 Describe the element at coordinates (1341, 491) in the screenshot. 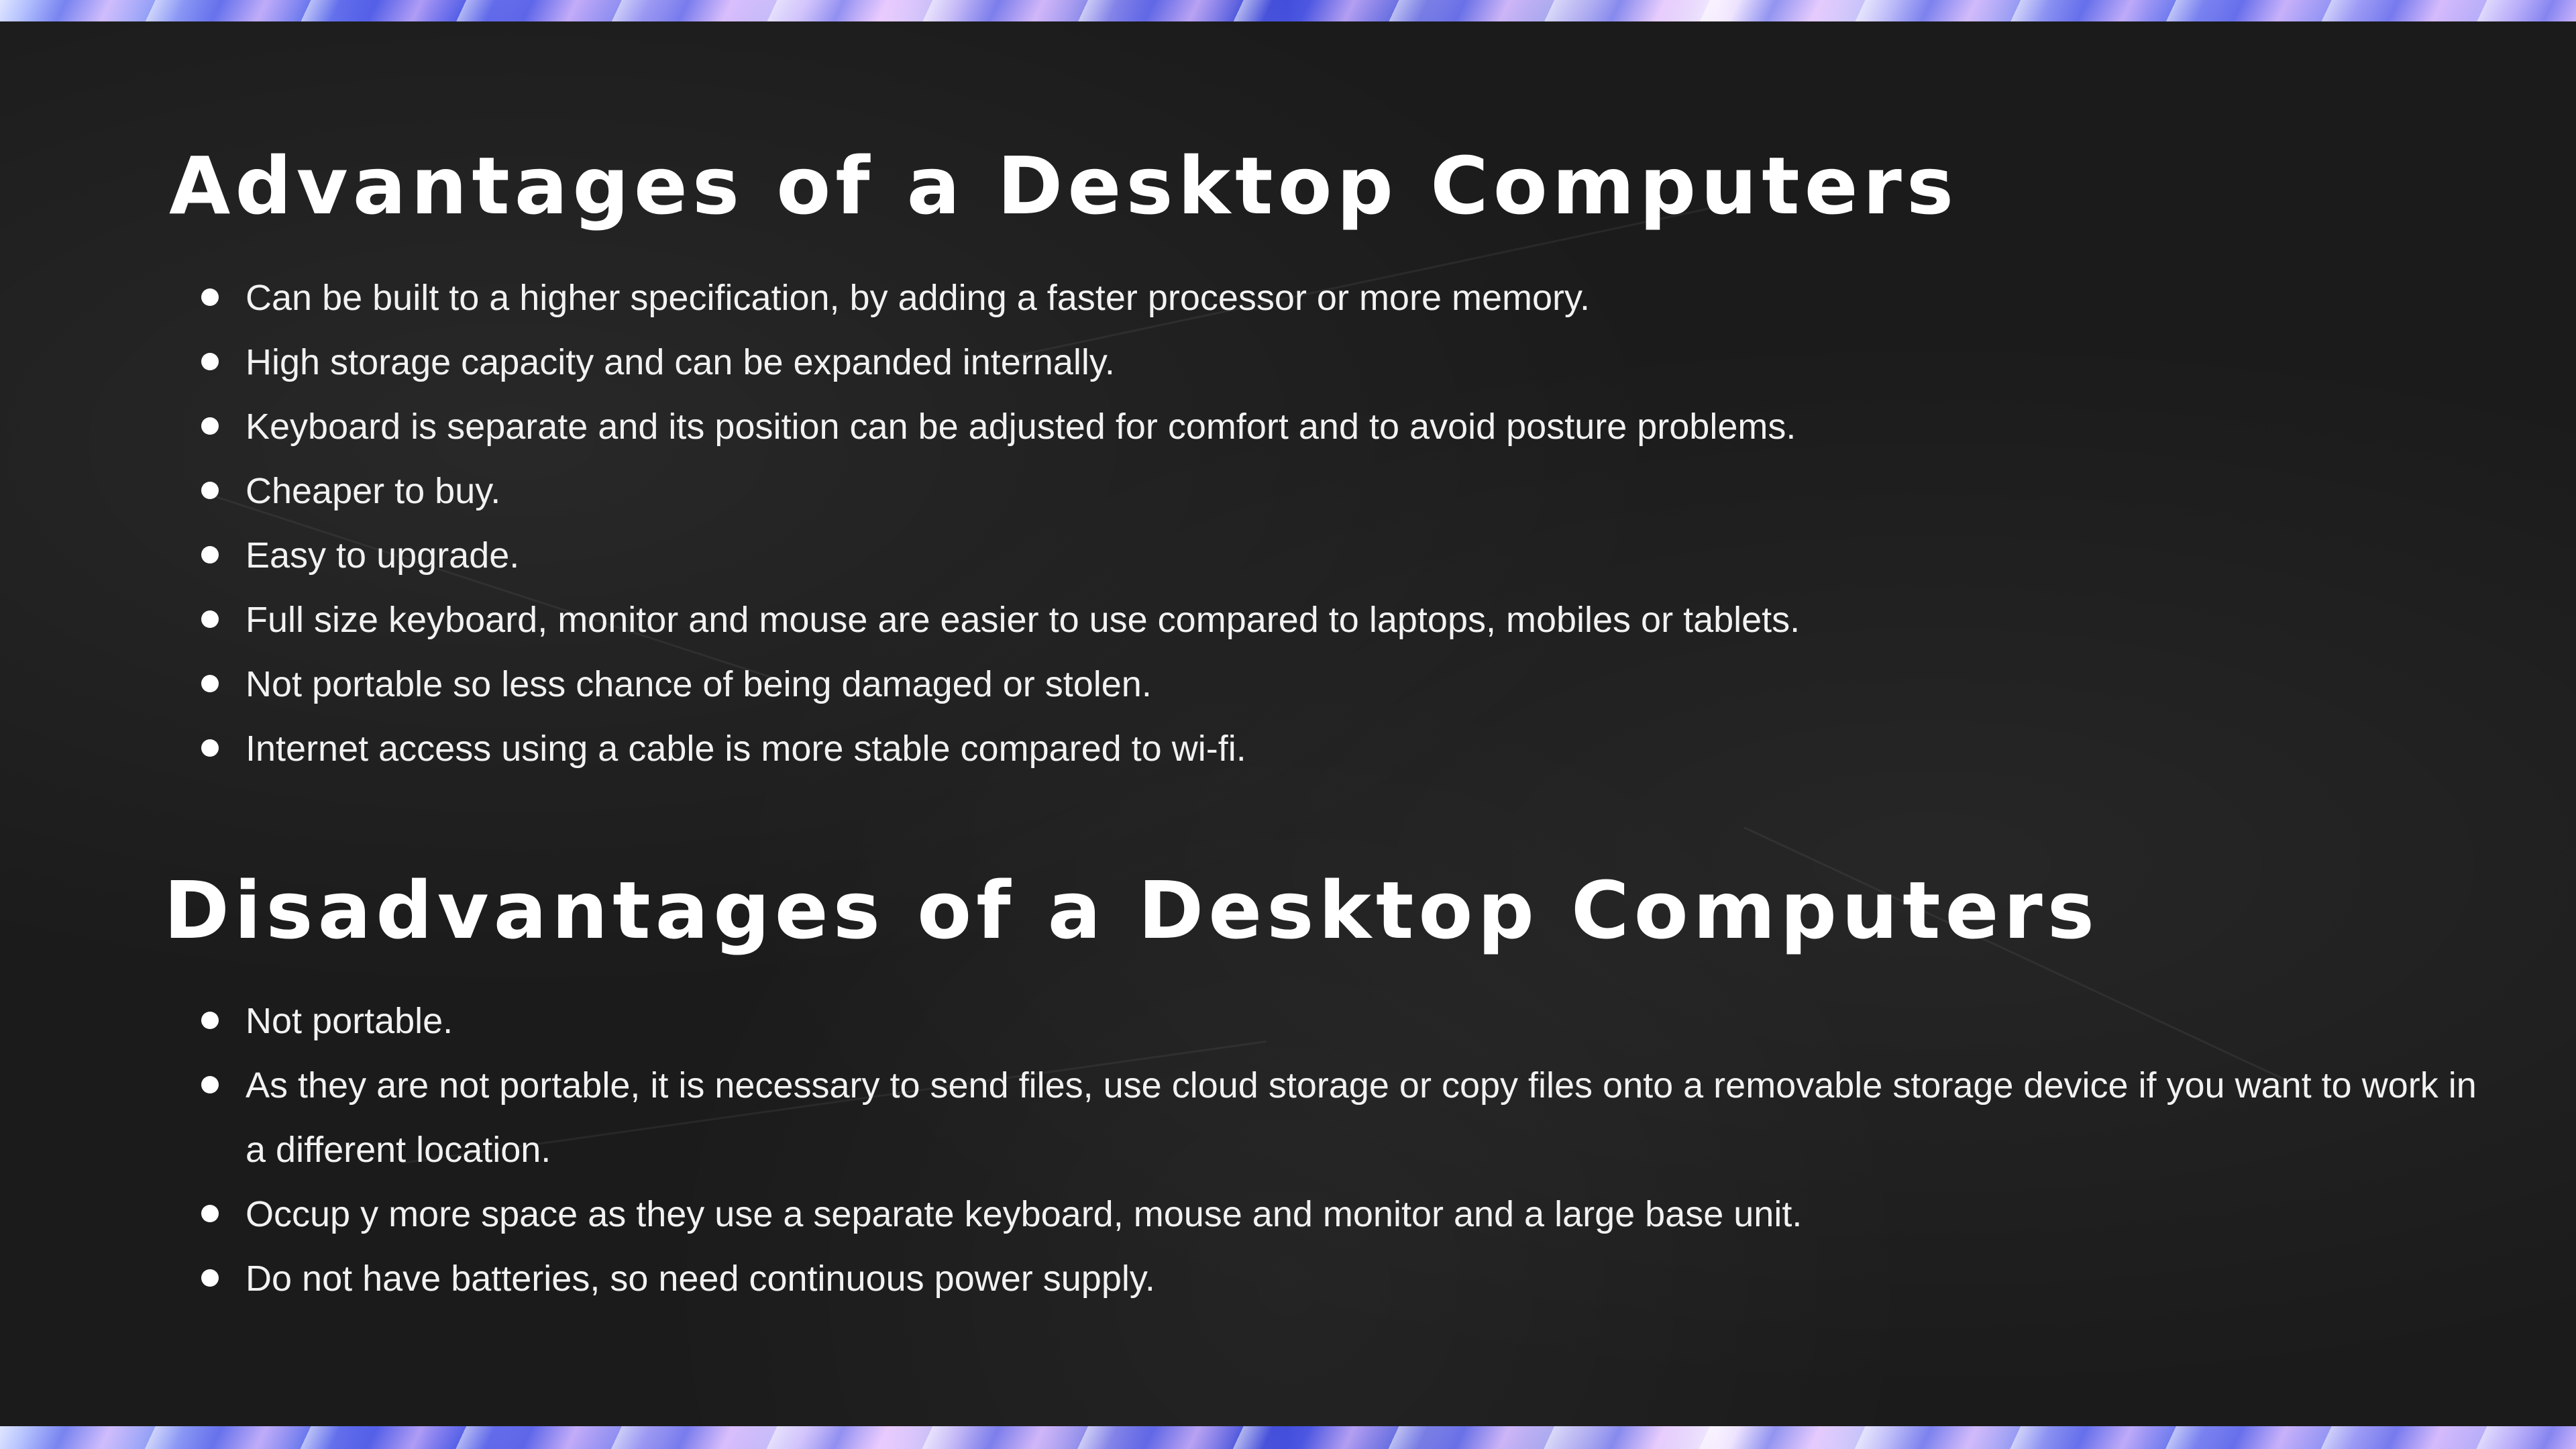

I see `list-item: Cheaper to buy.` at that location.